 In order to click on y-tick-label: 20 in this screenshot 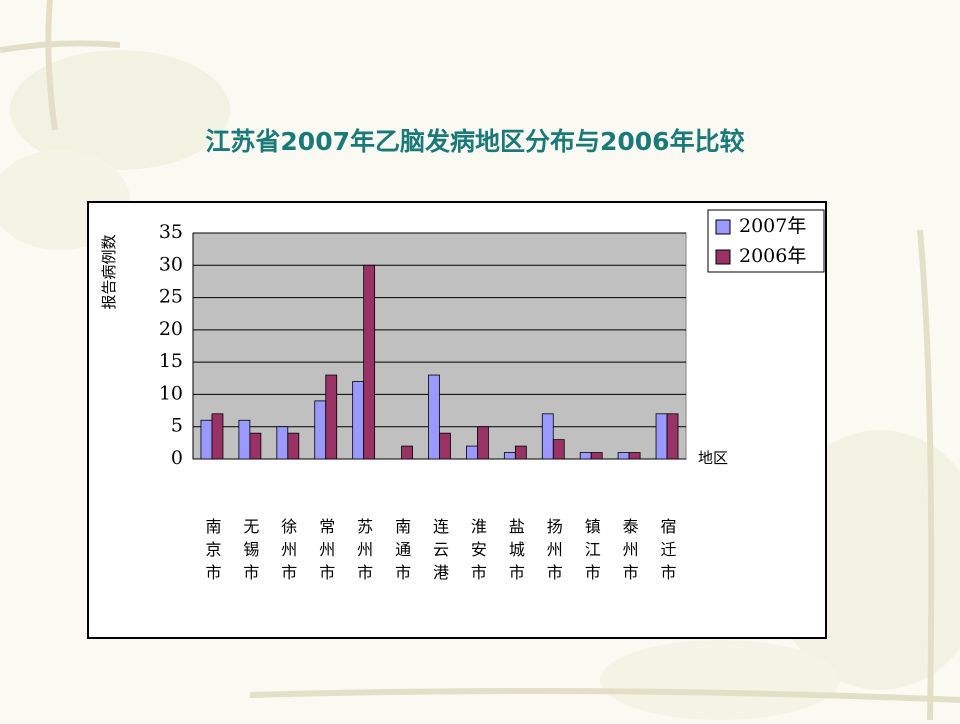, I will do `click(171, 329)`.